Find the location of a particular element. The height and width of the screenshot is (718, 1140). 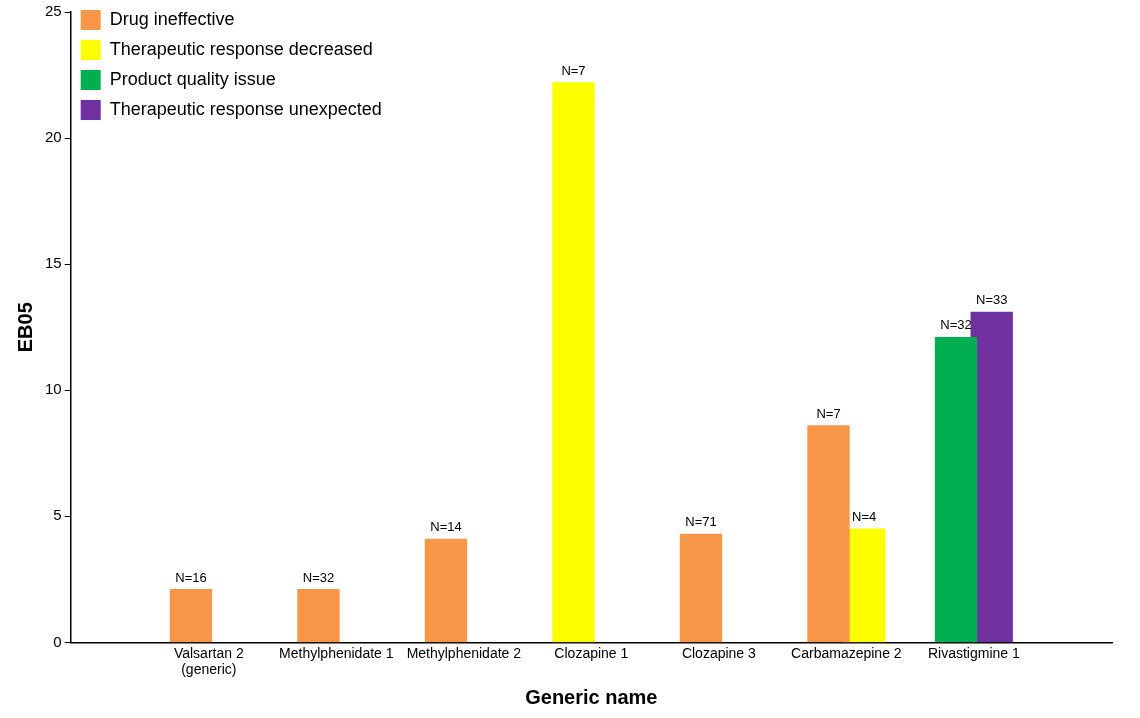

legend-label: Therapeutic response unexpected is located at coordinates (245, 108).